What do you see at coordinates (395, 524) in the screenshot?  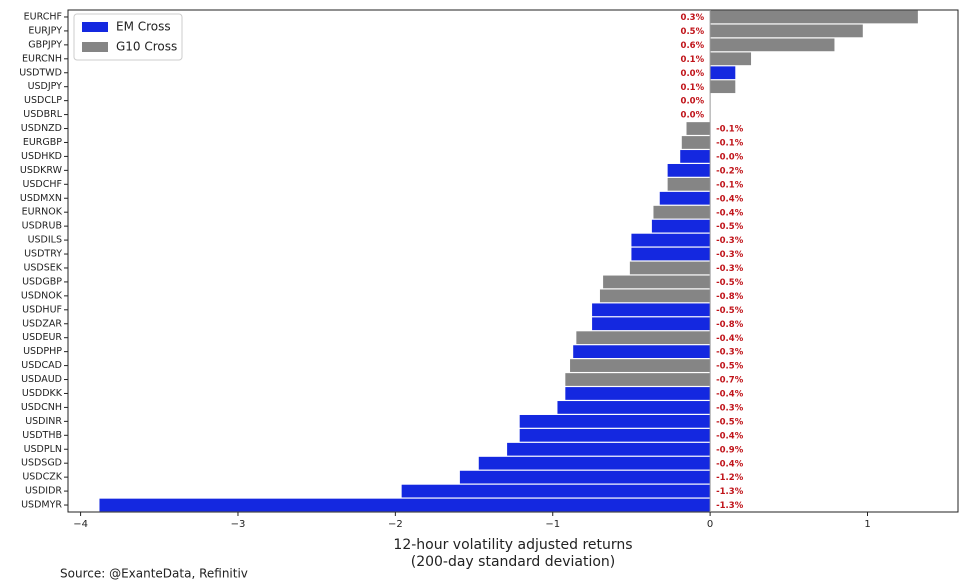 I see `x-tick-label: −2` at bounding box center [395, 524].